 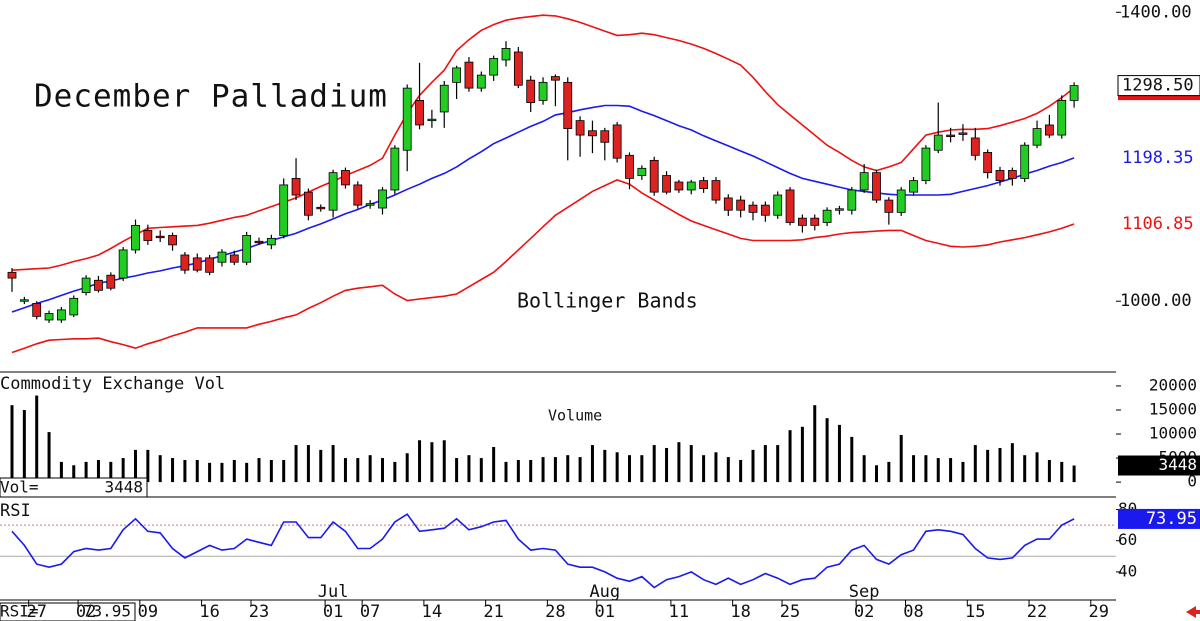 I want to click on month-label: Jul, so click(x=333, y=592).